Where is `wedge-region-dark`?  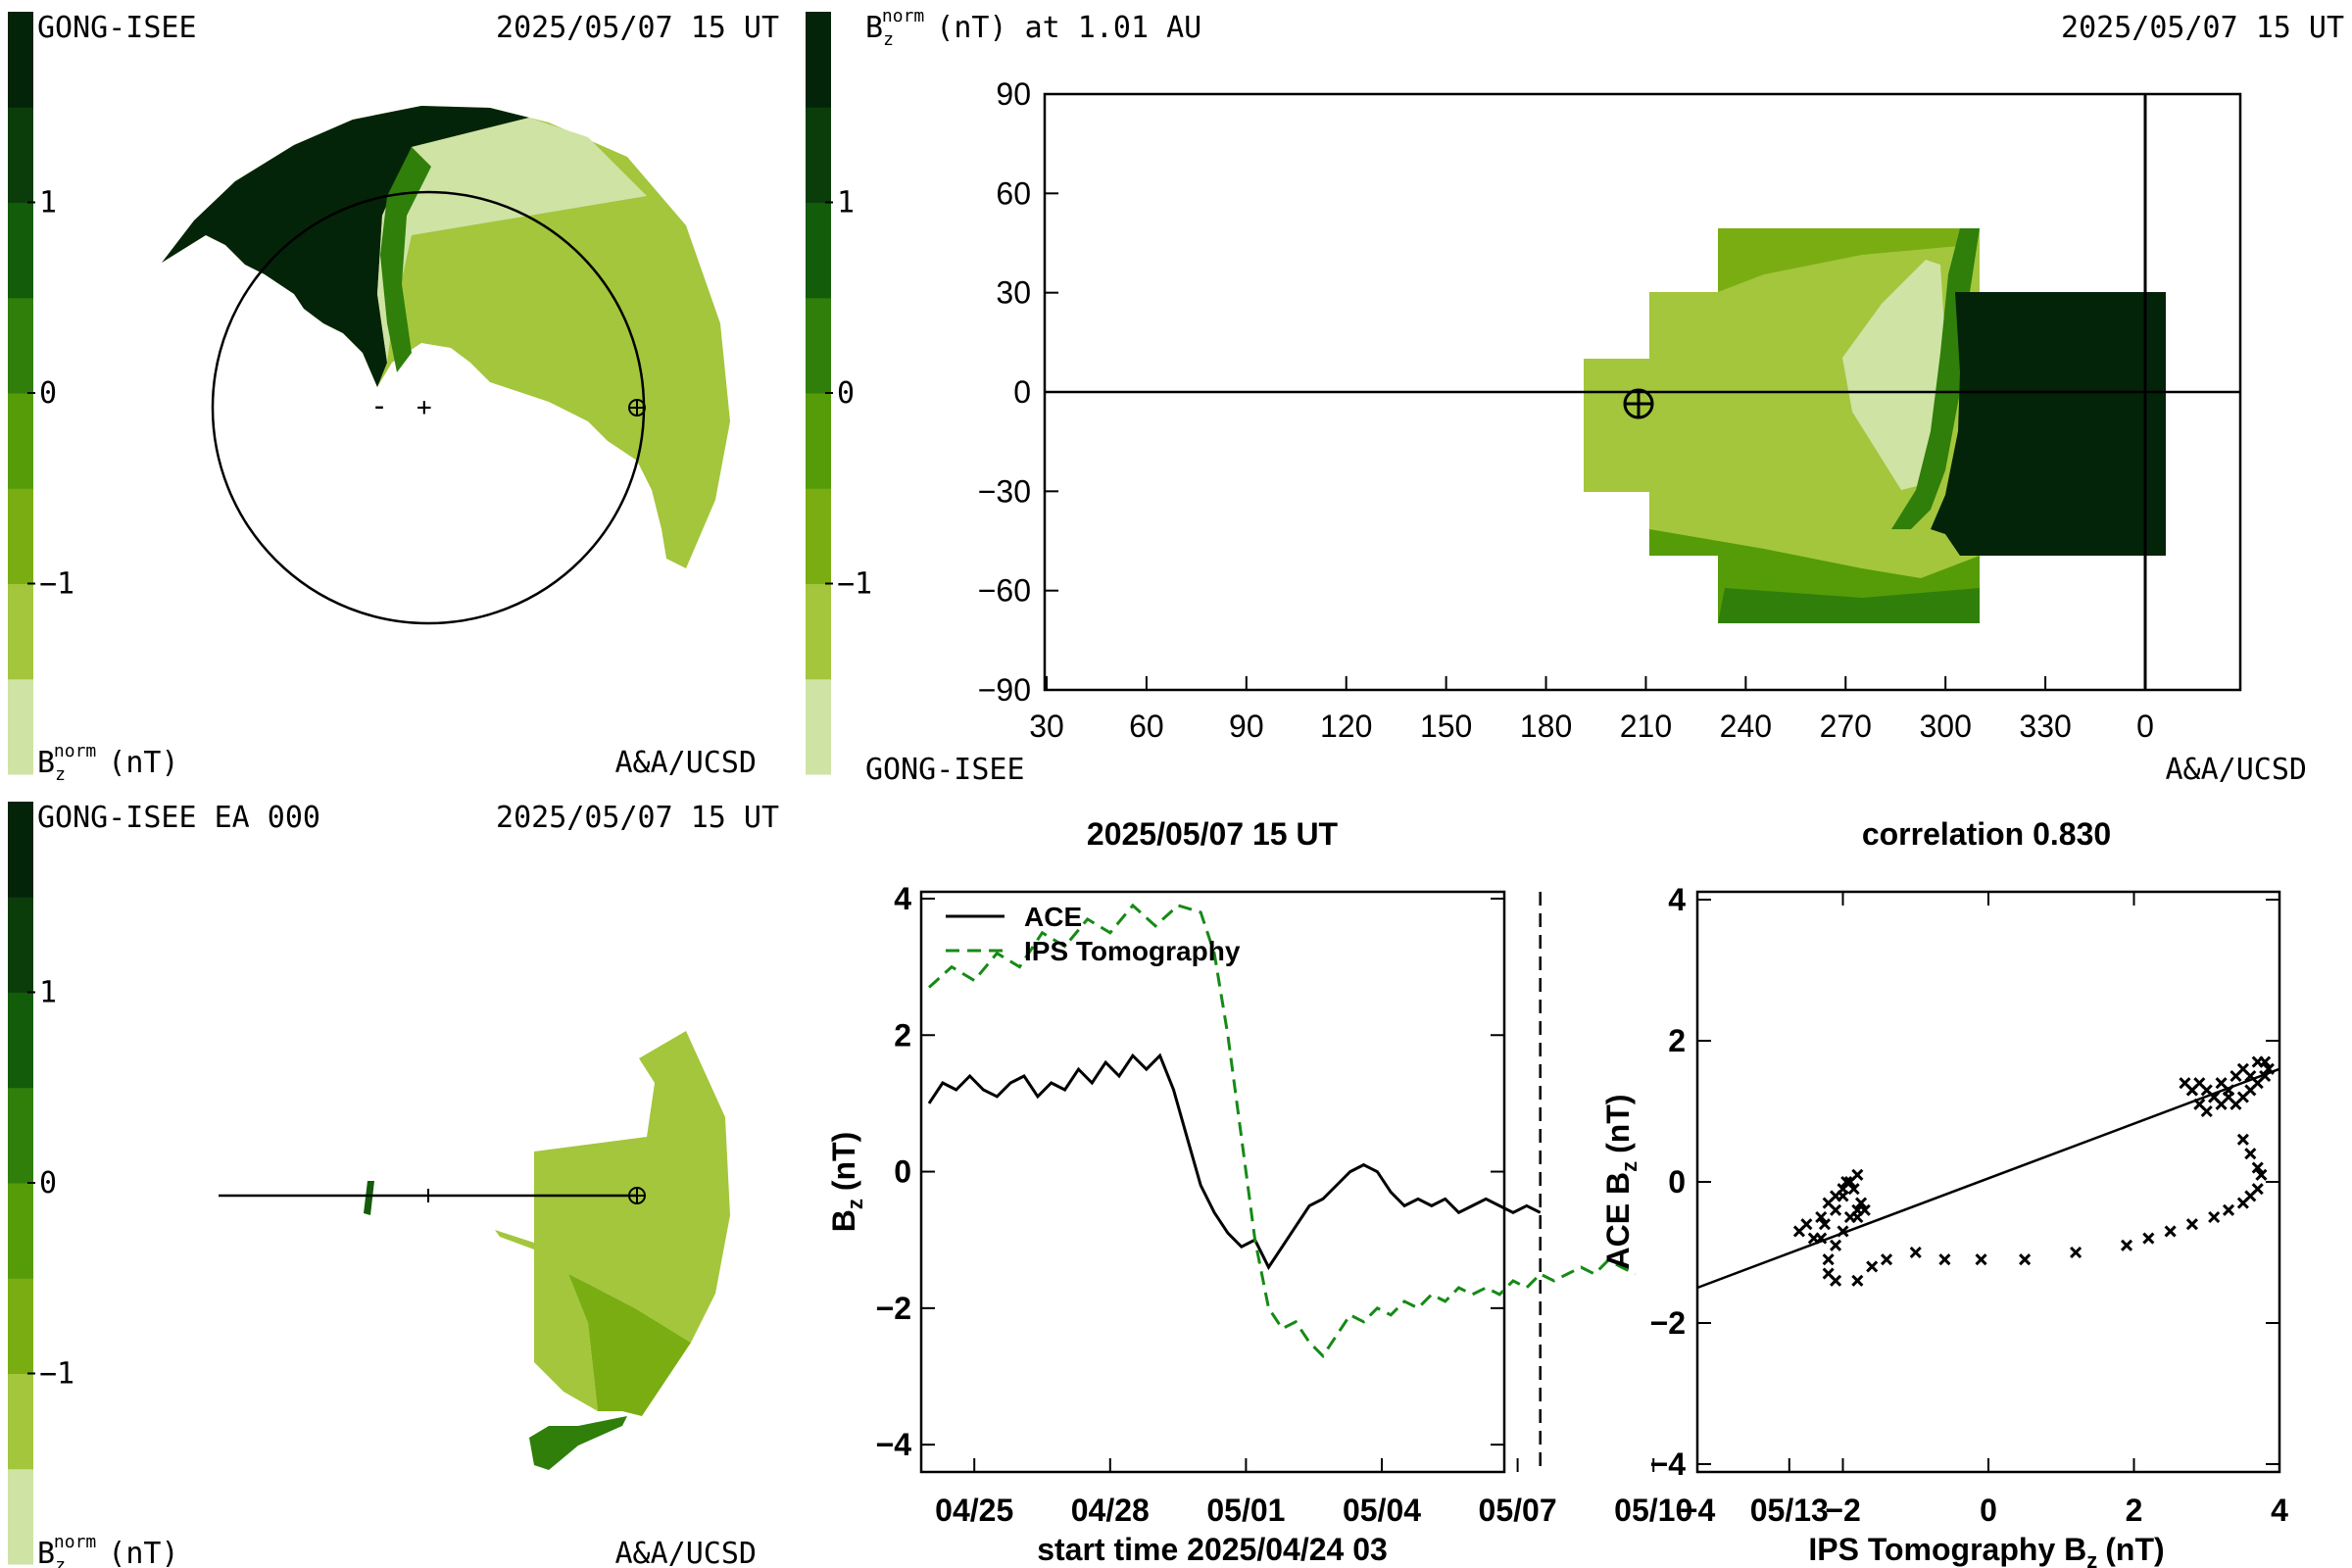
wedge-region-dark is located at coordinates (345, 246).